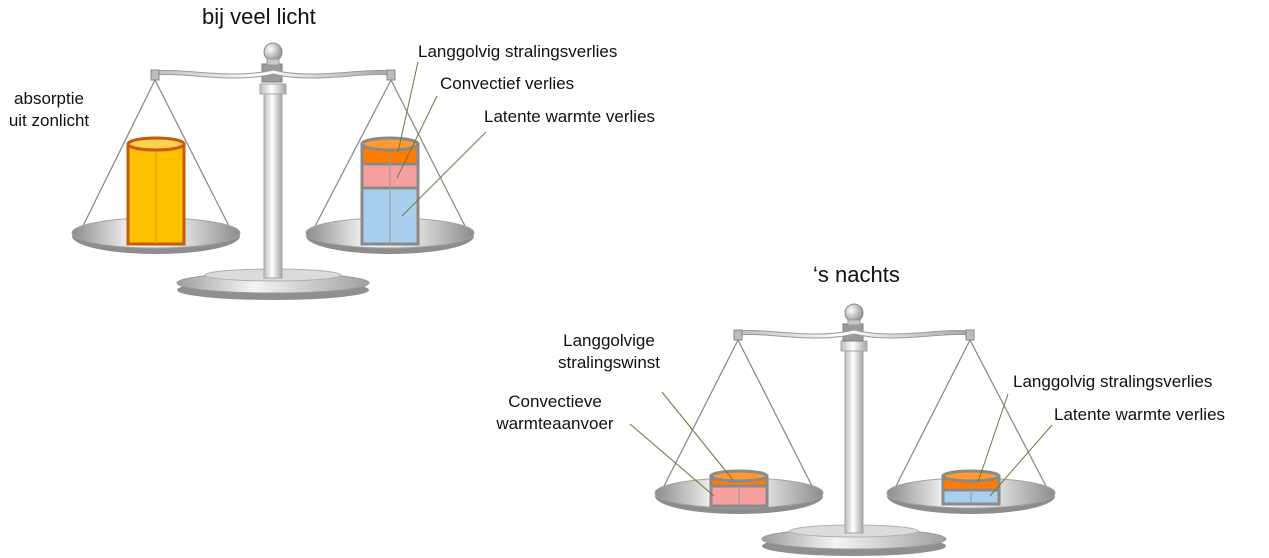 This screenshot has width=1269, height=558. Describe the element at coordinates (854, 540) in the screenshot. I see `scale-night-base` at that location.